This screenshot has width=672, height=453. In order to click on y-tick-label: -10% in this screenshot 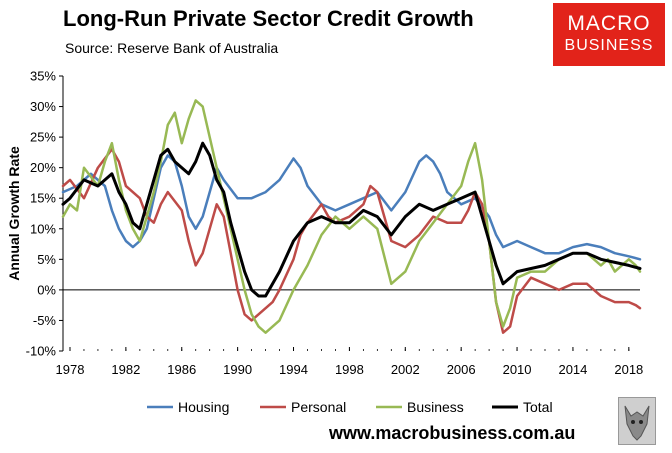, I will do `click(41, 351)`.